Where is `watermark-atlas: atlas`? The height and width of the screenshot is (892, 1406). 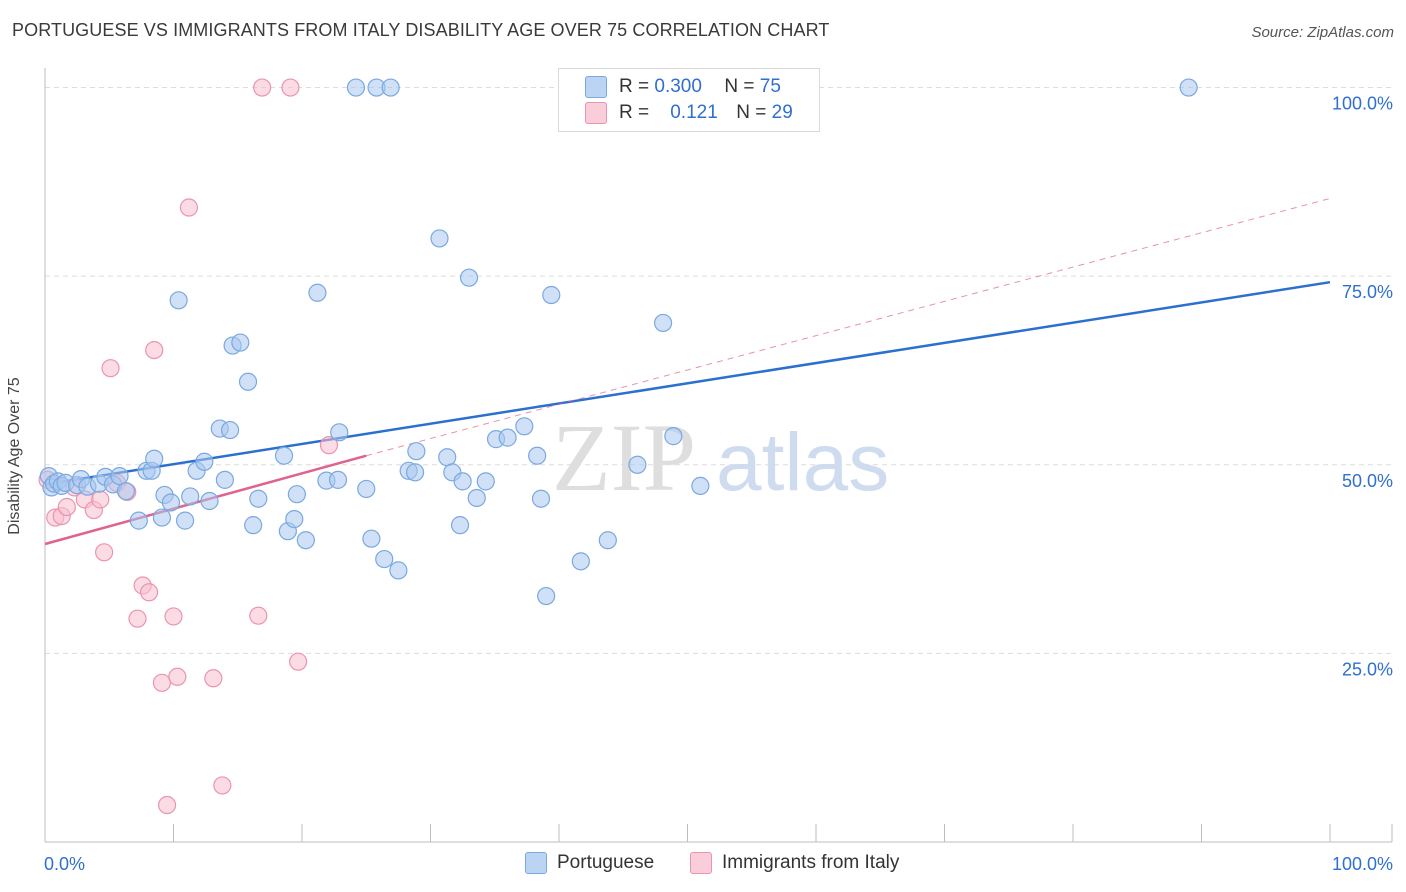
watermark-atlas: atlas is located at coordinates (802, 462).